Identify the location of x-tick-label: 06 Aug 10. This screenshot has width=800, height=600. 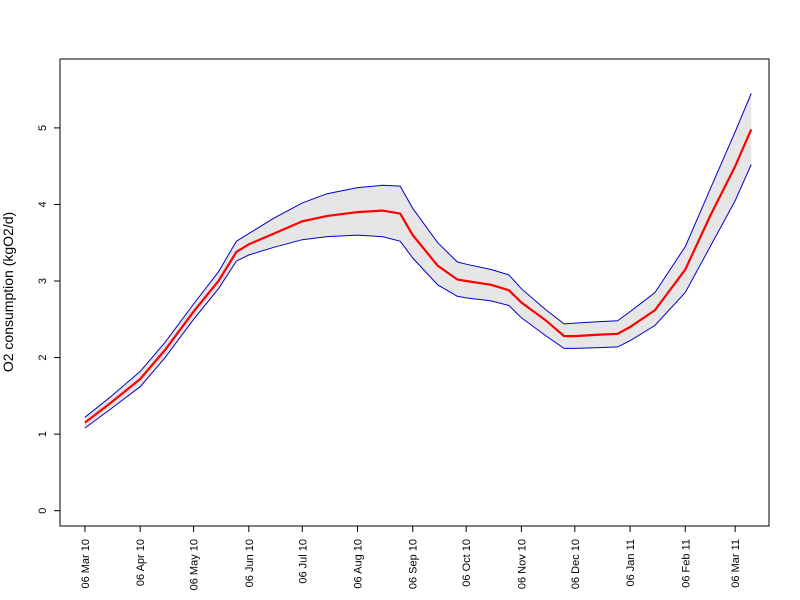
(358, 564).